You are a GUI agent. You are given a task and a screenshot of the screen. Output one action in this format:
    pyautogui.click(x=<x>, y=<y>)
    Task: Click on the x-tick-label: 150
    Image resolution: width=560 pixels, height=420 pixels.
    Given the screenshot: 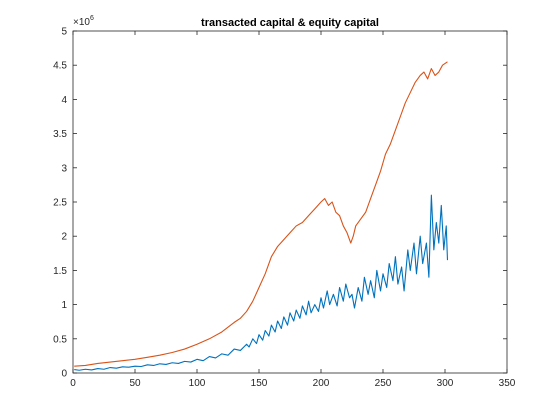 What is the action you would take?
    pyautogui.click(x=259, y=383)
    